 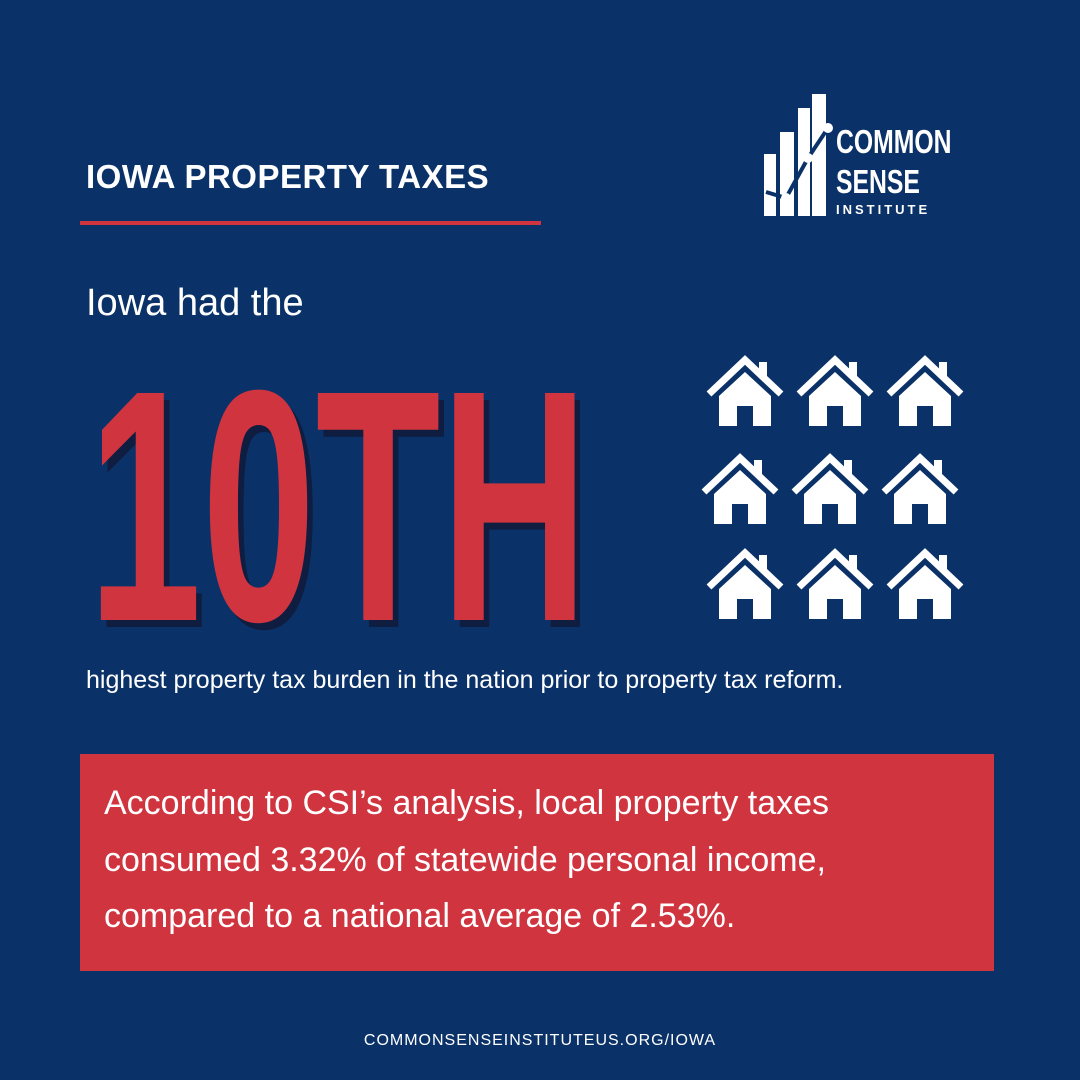 I want to click on house-grid, so click(x=832, y=489).